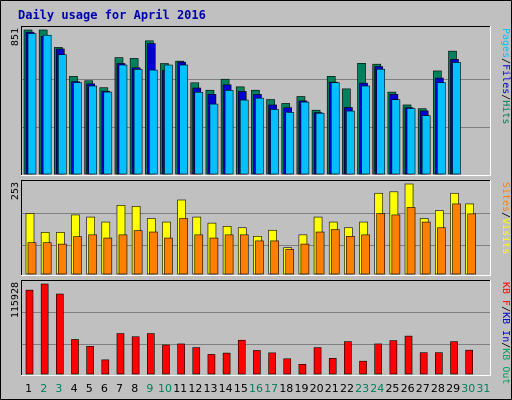 This screenshot has width=512, height=400. Describe the element at coordinates (15, 37) in the screenshot. I see `top-panel-ymax-label: 851` at that location.